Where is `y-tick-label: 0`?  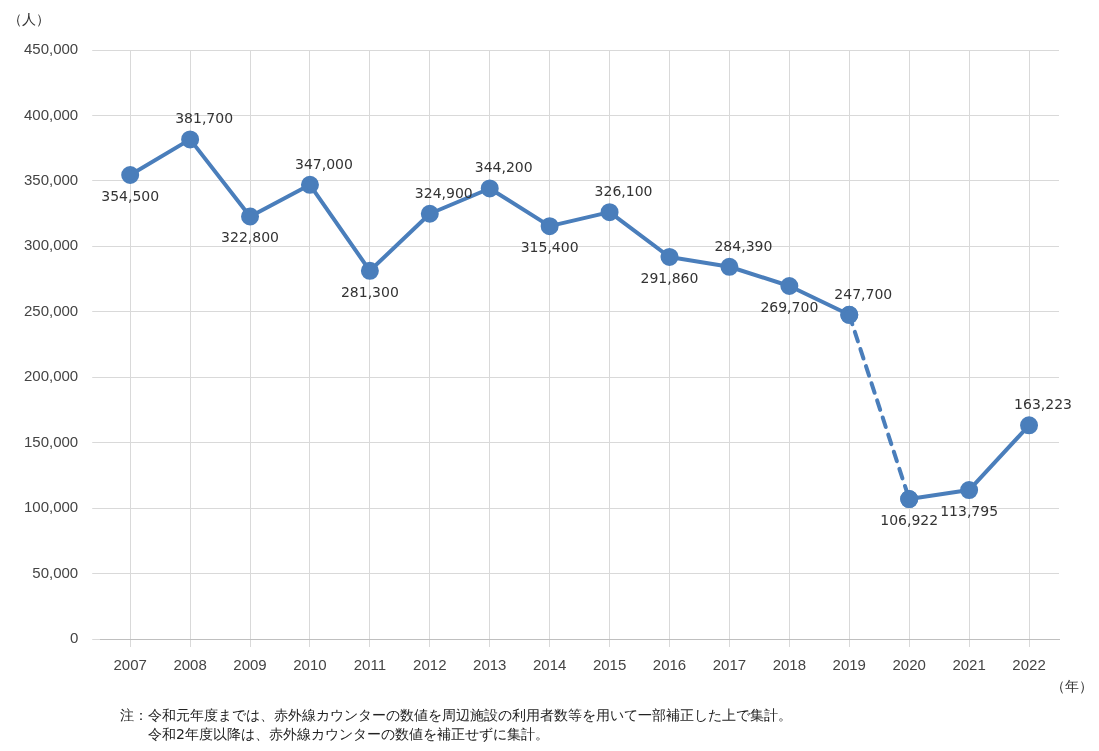
y-tick-label: 0 is located at coordinates (74, 638).